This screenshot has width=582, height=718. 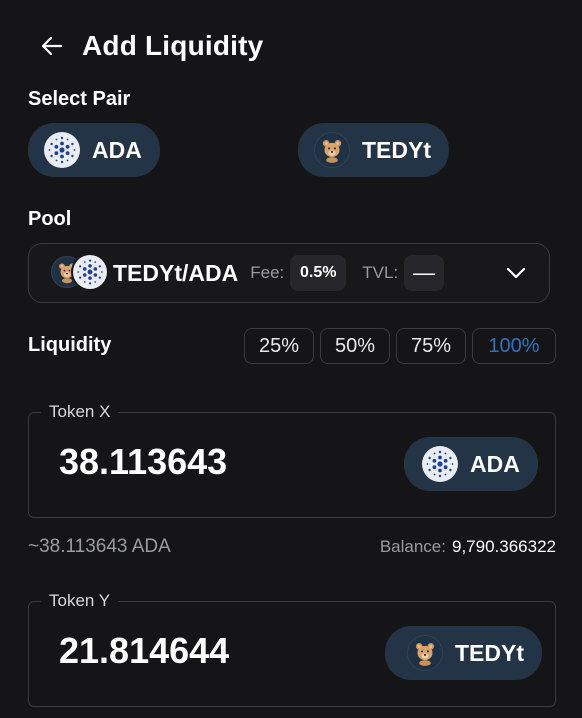 What do you see at coordinates (431, 346) in the screenshot?
I see `preset-75-button: 75%` at bounding box center [431, 346].